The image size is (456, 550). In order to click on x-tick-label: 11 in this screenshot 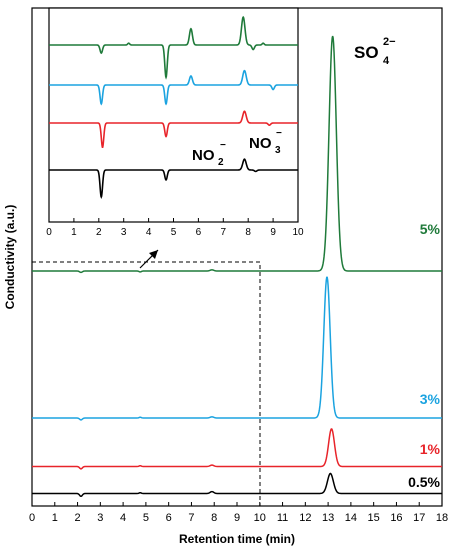, I will do `click(282, 518)`.